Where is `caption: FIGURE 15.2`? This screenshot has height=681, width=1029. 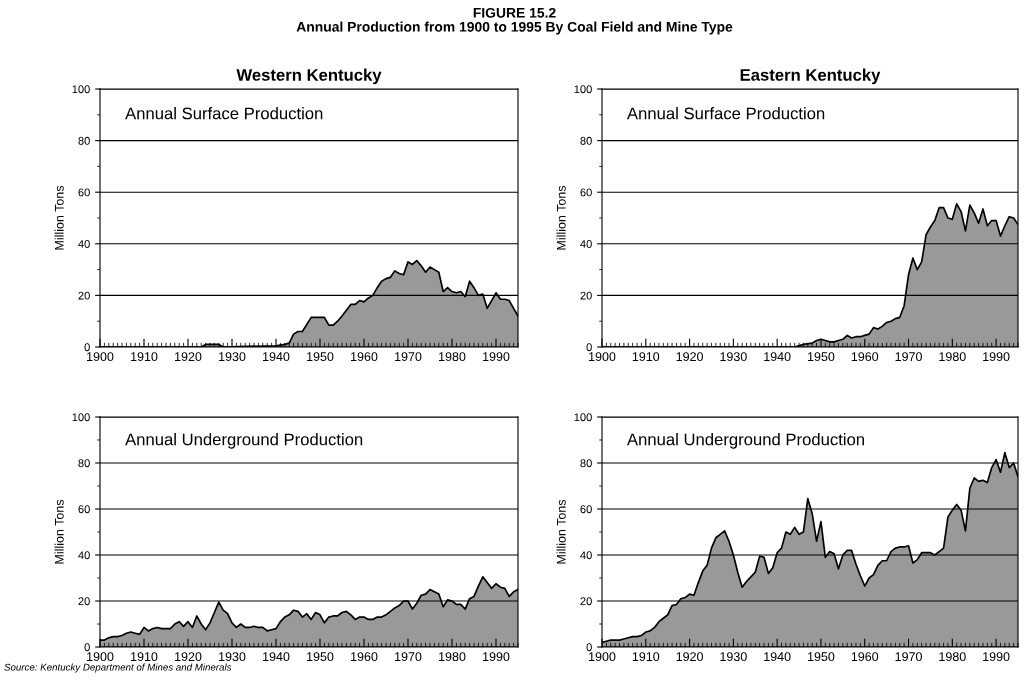
caption: FIGURE 15.2 is located at coordinates (514, 12).